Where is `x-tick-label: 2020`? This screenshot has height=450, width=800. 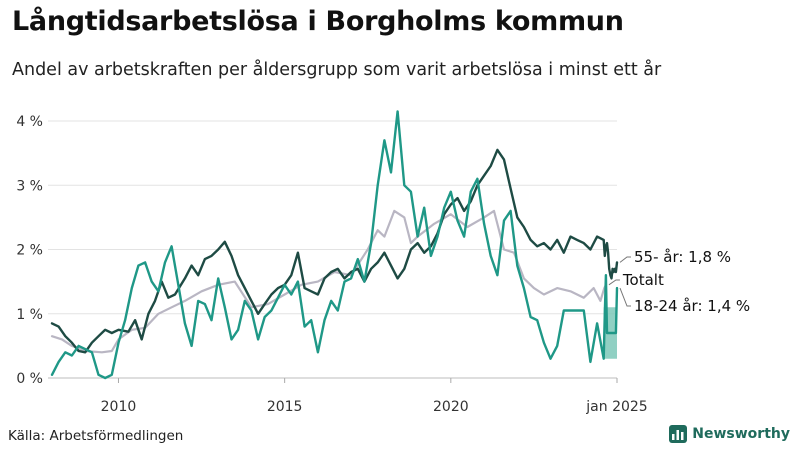
x-tick-label: 2020 is located at coordinates (451, 407).